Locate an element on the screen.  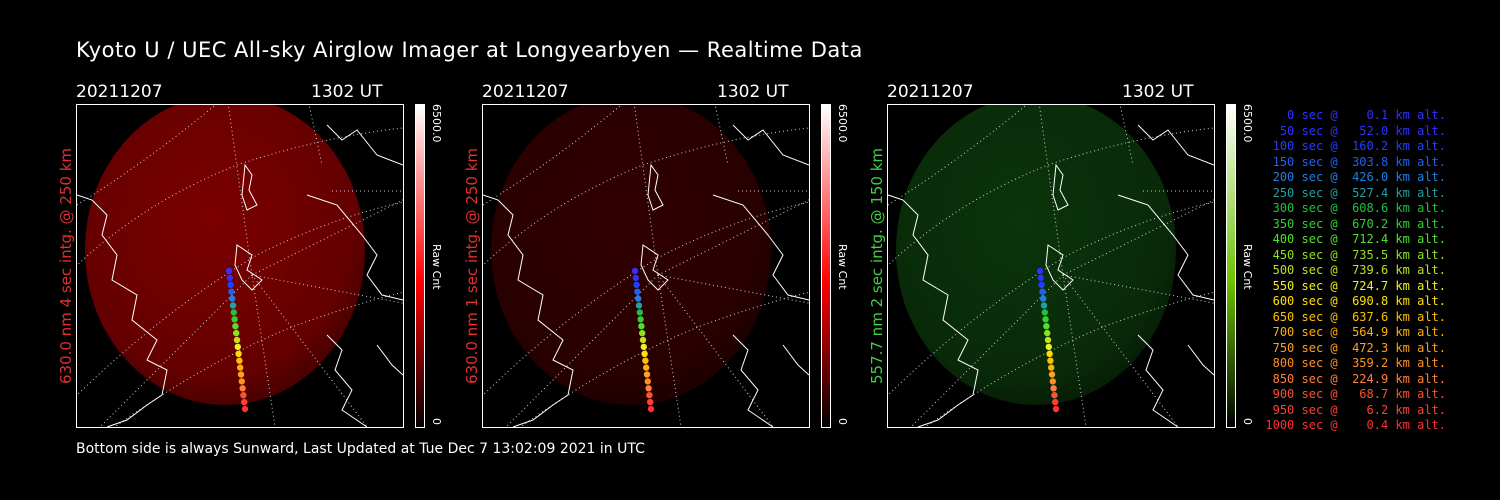
coastline is located at coordinates (240, 275).